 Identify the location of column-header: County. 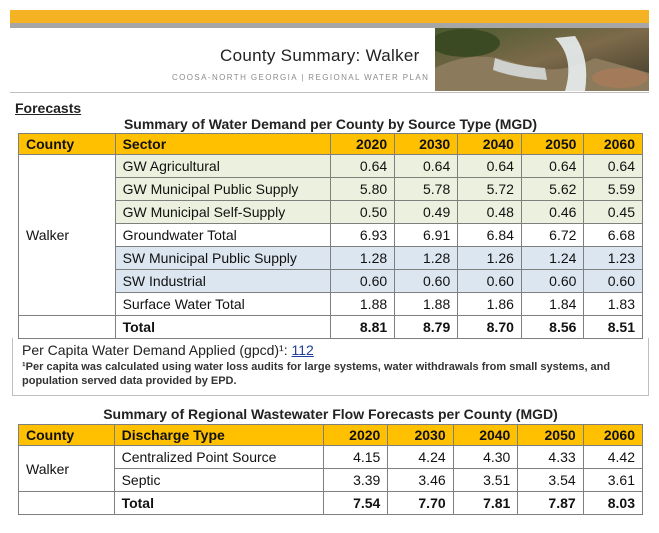
(66, 435).